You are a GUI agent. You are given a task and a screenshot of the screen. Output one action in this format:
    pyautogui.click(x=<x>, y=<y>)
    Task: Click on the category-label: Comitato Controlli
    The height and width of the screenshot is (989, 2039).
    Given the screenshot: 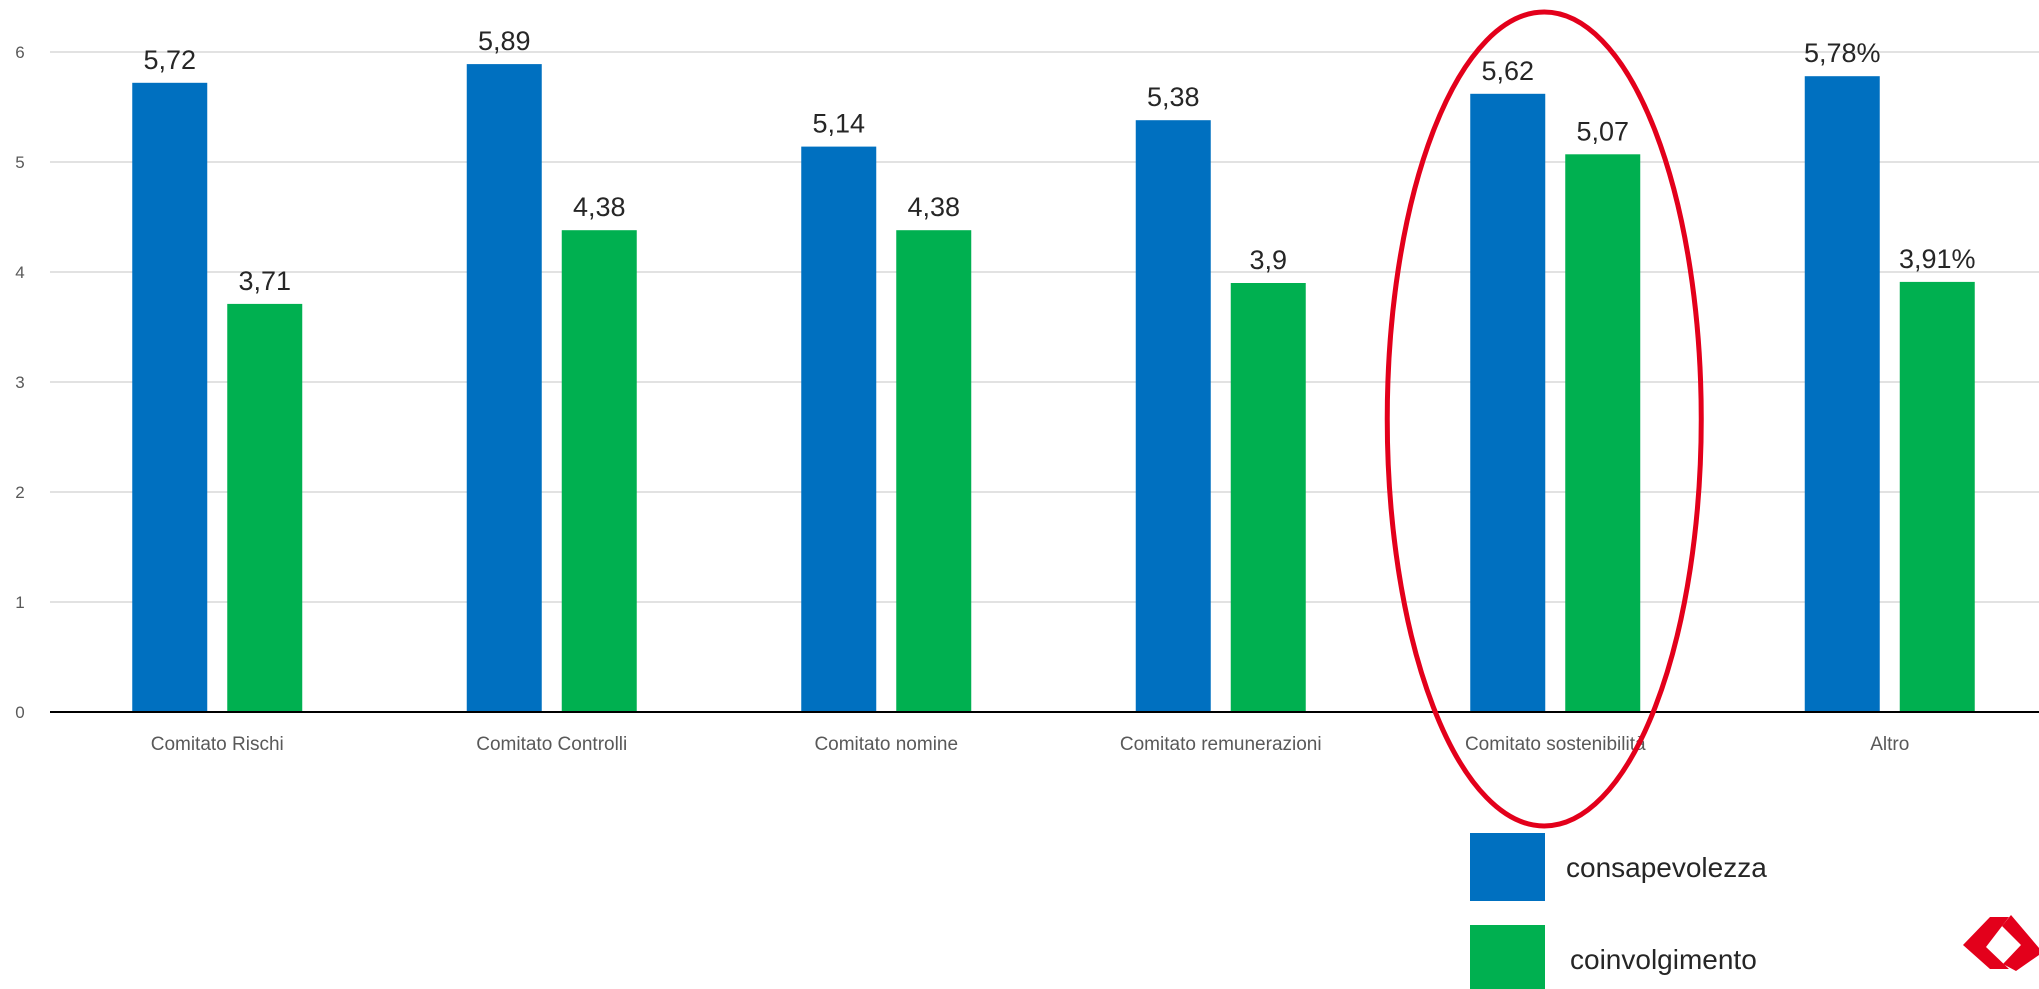 What is the action you would take?
    pyautogui.click(x=551, y=744)
    